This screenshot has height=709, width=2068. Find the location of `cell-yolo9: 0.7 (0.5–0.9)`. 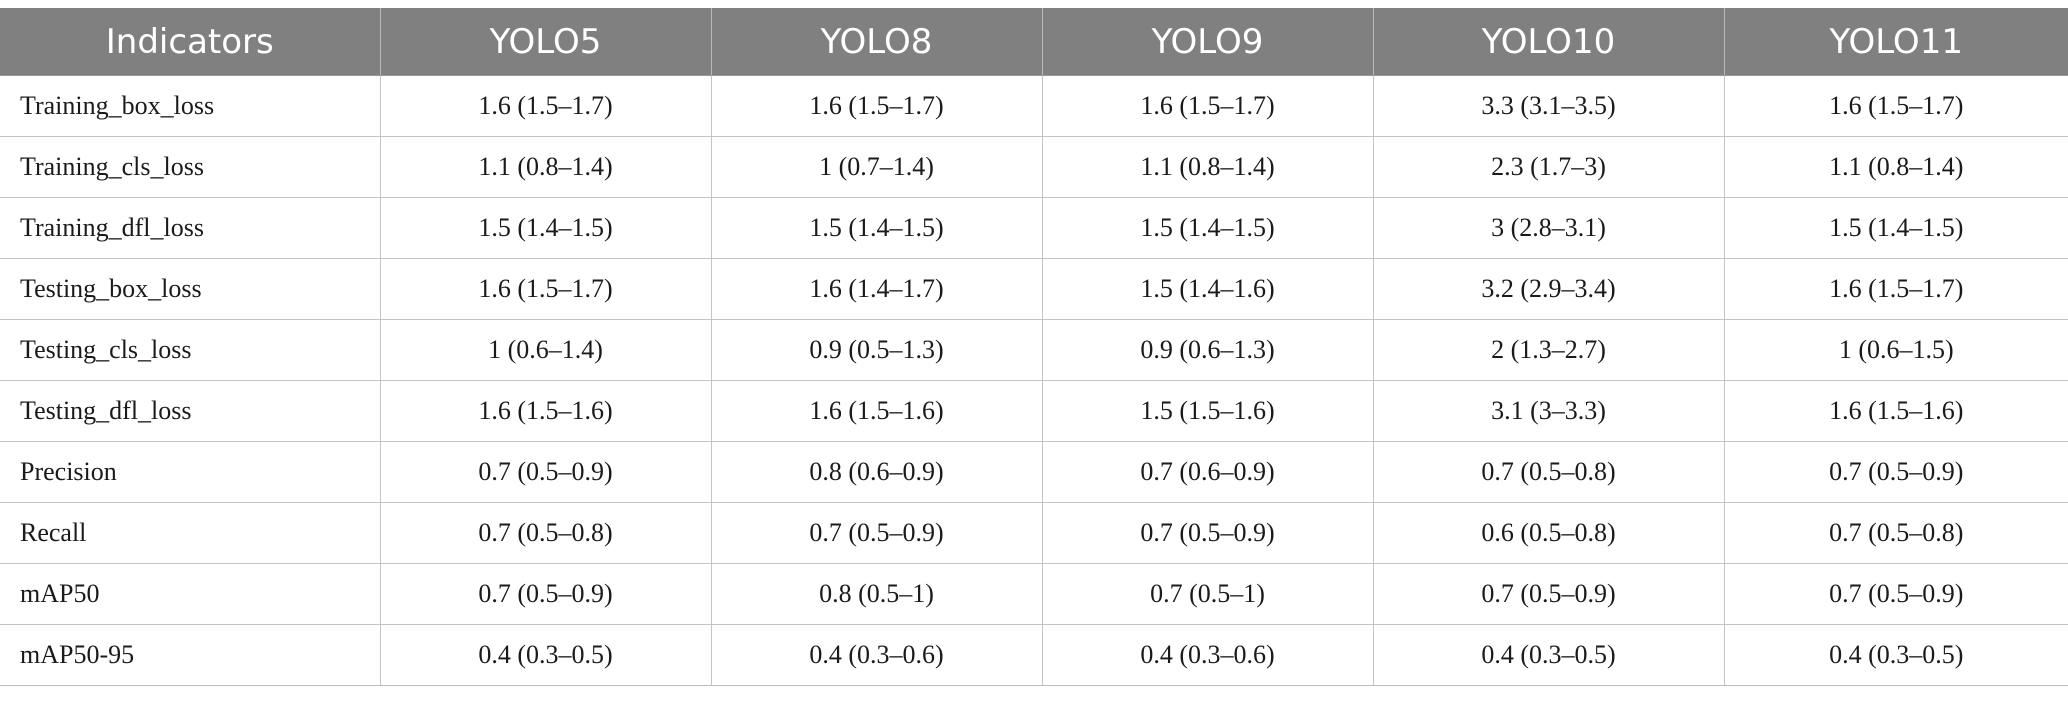

cell-yolo9: 0.7 (0.5–0.9) is located at coordinates (1207, 533).